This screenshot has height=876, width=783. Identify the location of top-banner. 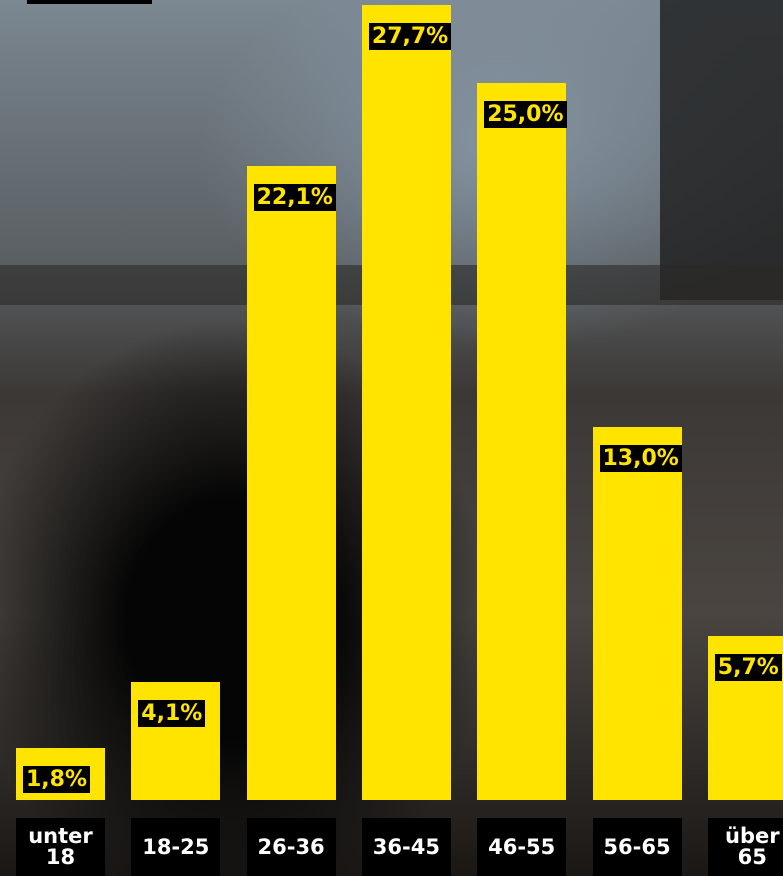
(89, 2).